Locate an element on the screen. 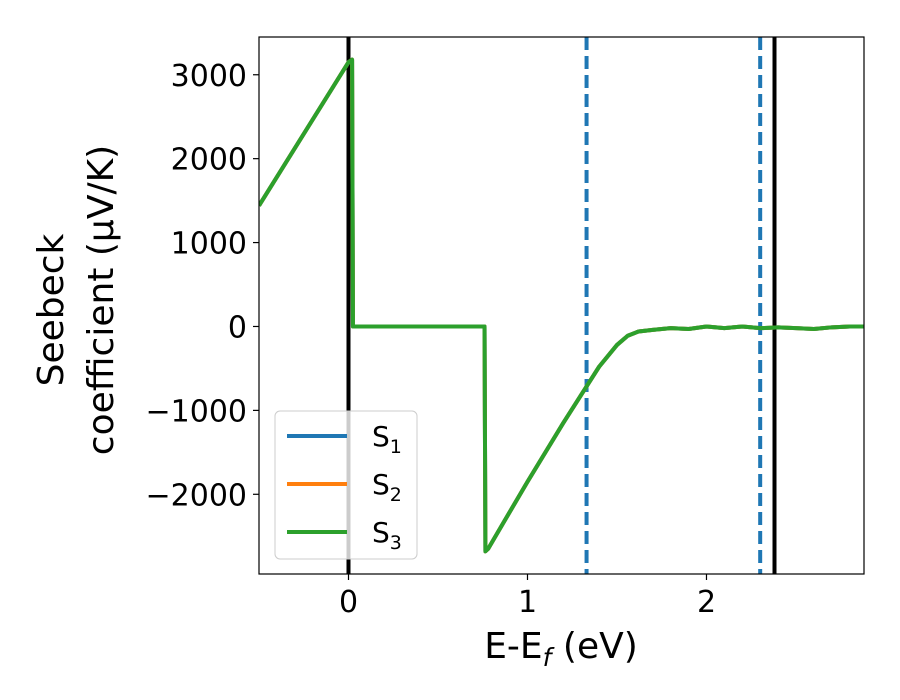 This screenshot has width=900, height=700. legend-label-S3: S3 is located at coordinates (387, 535).